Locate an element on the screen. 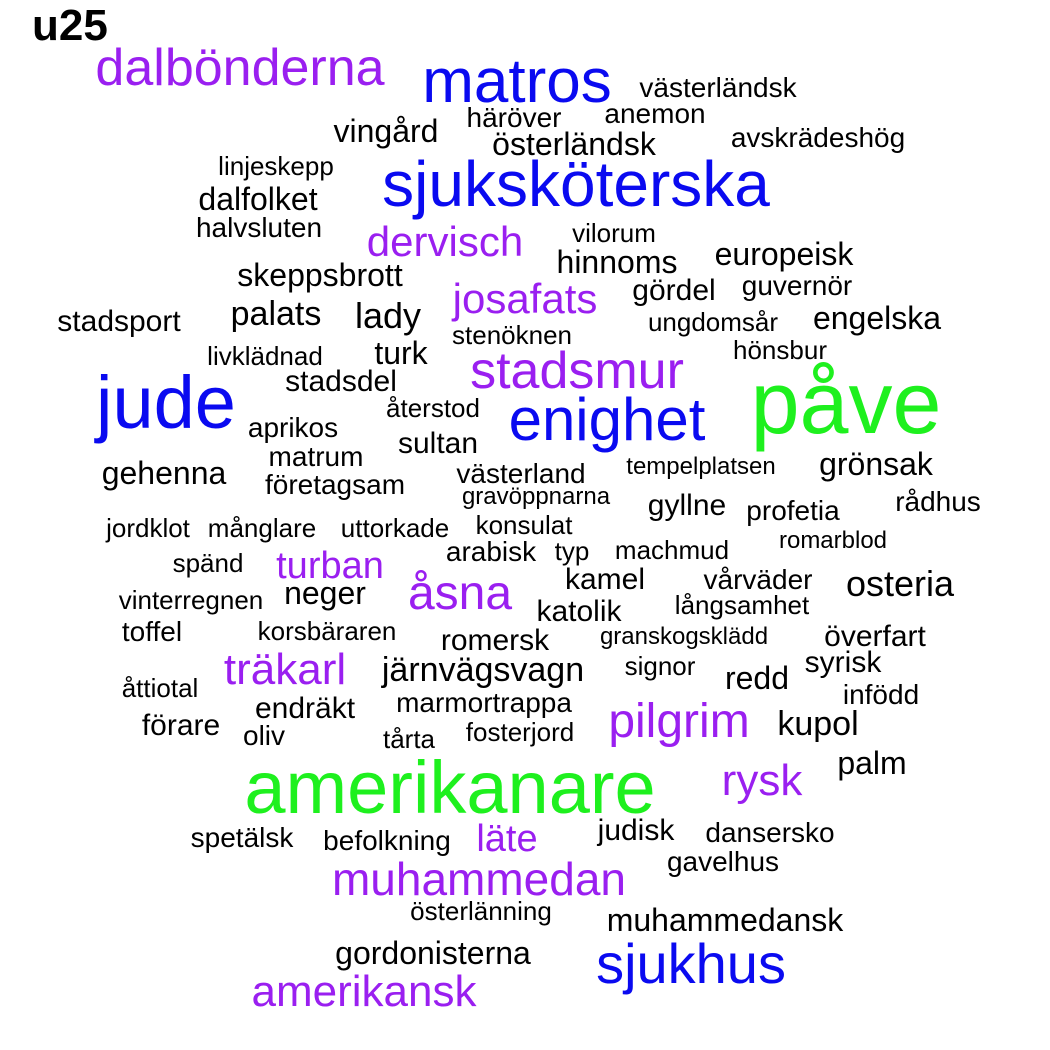  cloud-word: matrum is located at coordinates (316, 456).